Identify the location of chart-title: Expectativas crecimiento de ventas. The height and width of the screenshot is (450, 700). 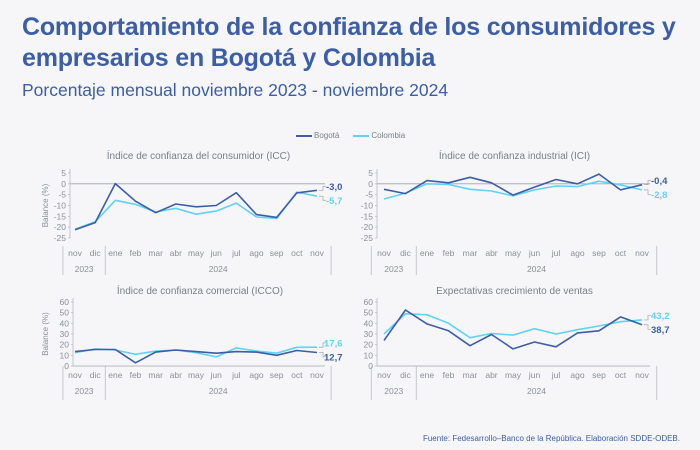
(514, 291).